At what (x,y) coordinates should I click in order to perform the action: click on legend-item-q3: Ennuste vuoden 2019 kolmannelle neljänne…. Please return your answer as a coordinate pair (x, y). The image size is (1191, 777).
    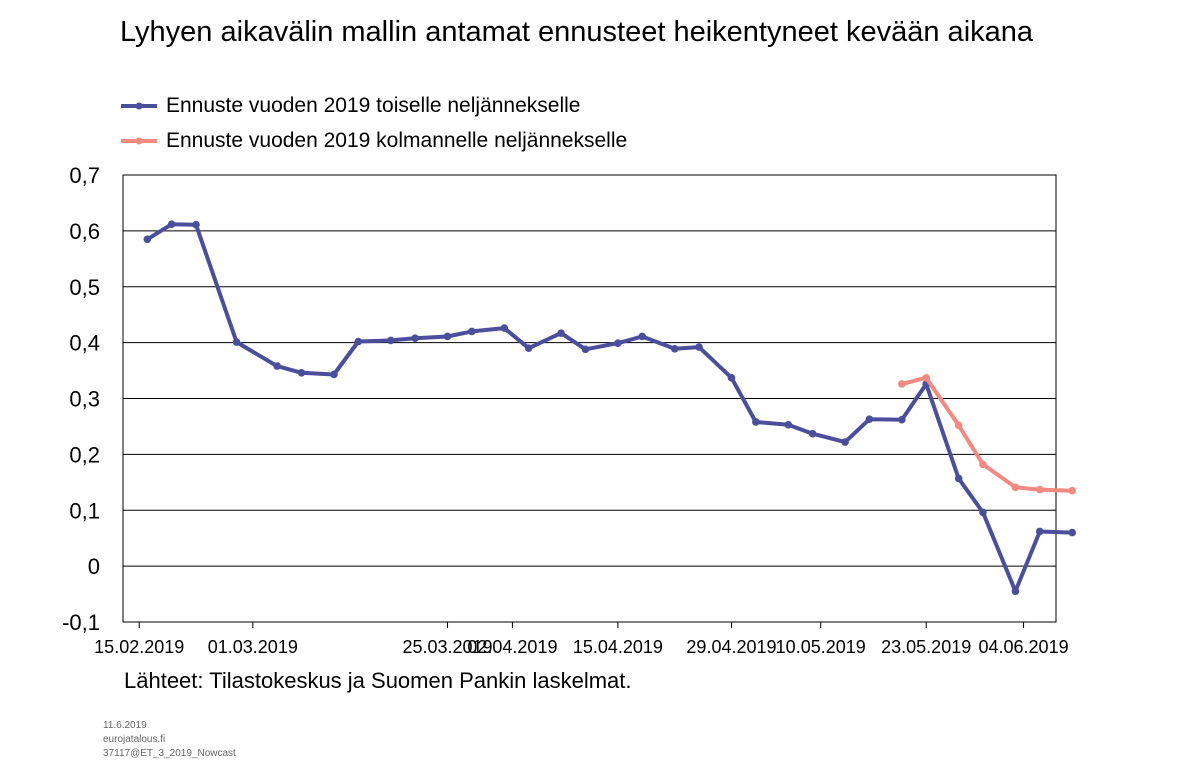
    Looking at the image, I should click on (373, 141).